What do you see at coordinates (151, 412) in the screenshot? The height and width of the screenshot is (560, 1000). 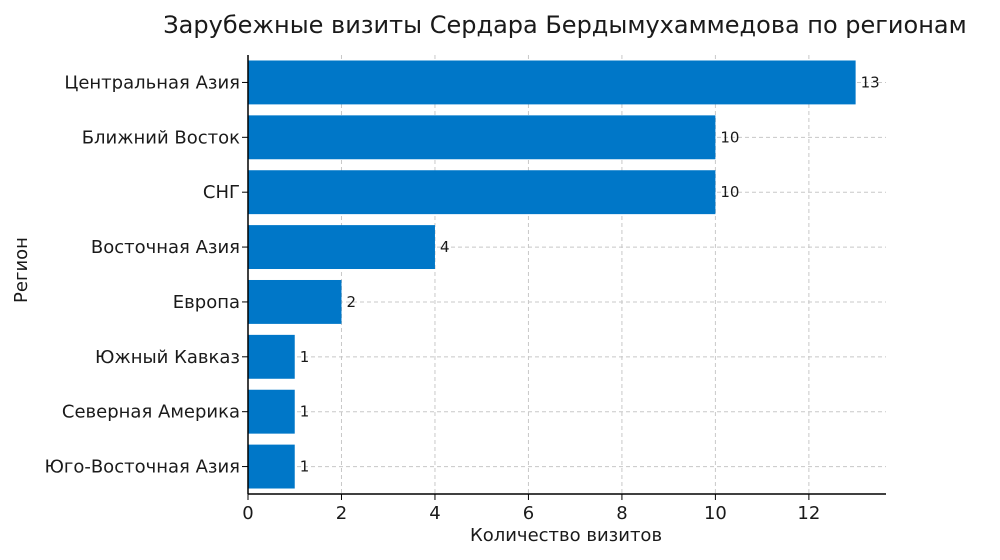 I see `y-tick-label: Северная Америка` at bounding box center [151, 412].